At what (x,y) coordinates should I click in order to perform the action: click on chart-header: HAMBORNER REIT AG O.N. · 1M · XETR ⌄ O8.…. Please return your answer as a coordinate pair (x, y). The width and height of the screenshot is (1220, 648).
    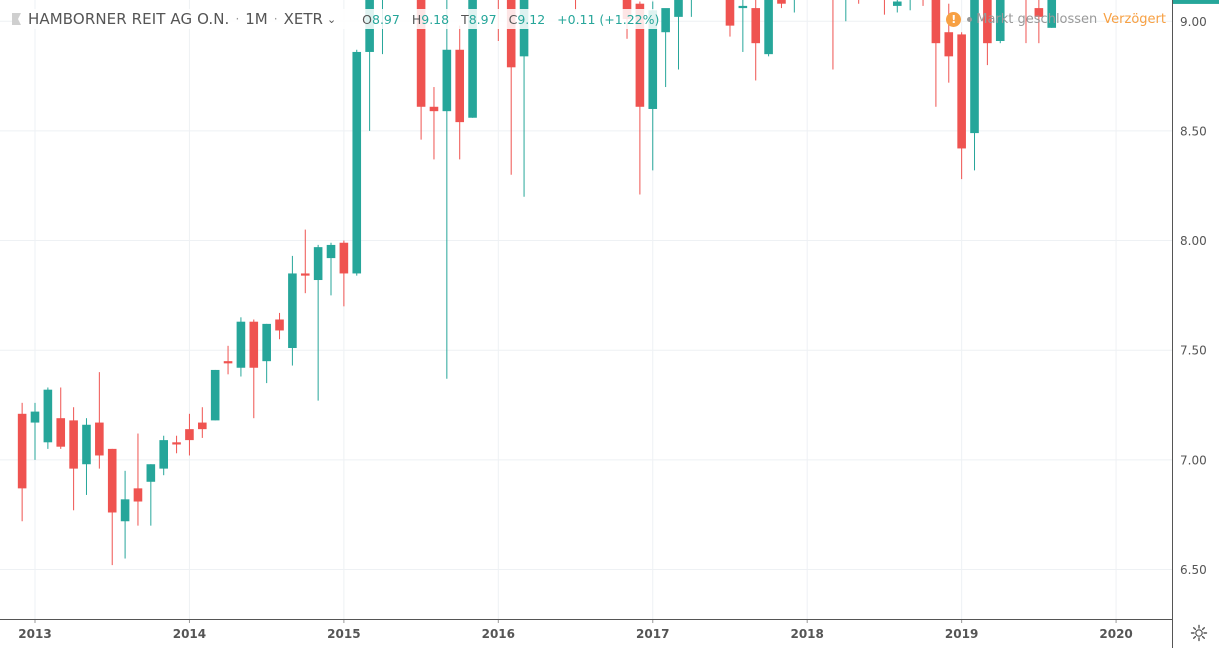
    Looking at the image, I should click on (336, 19).